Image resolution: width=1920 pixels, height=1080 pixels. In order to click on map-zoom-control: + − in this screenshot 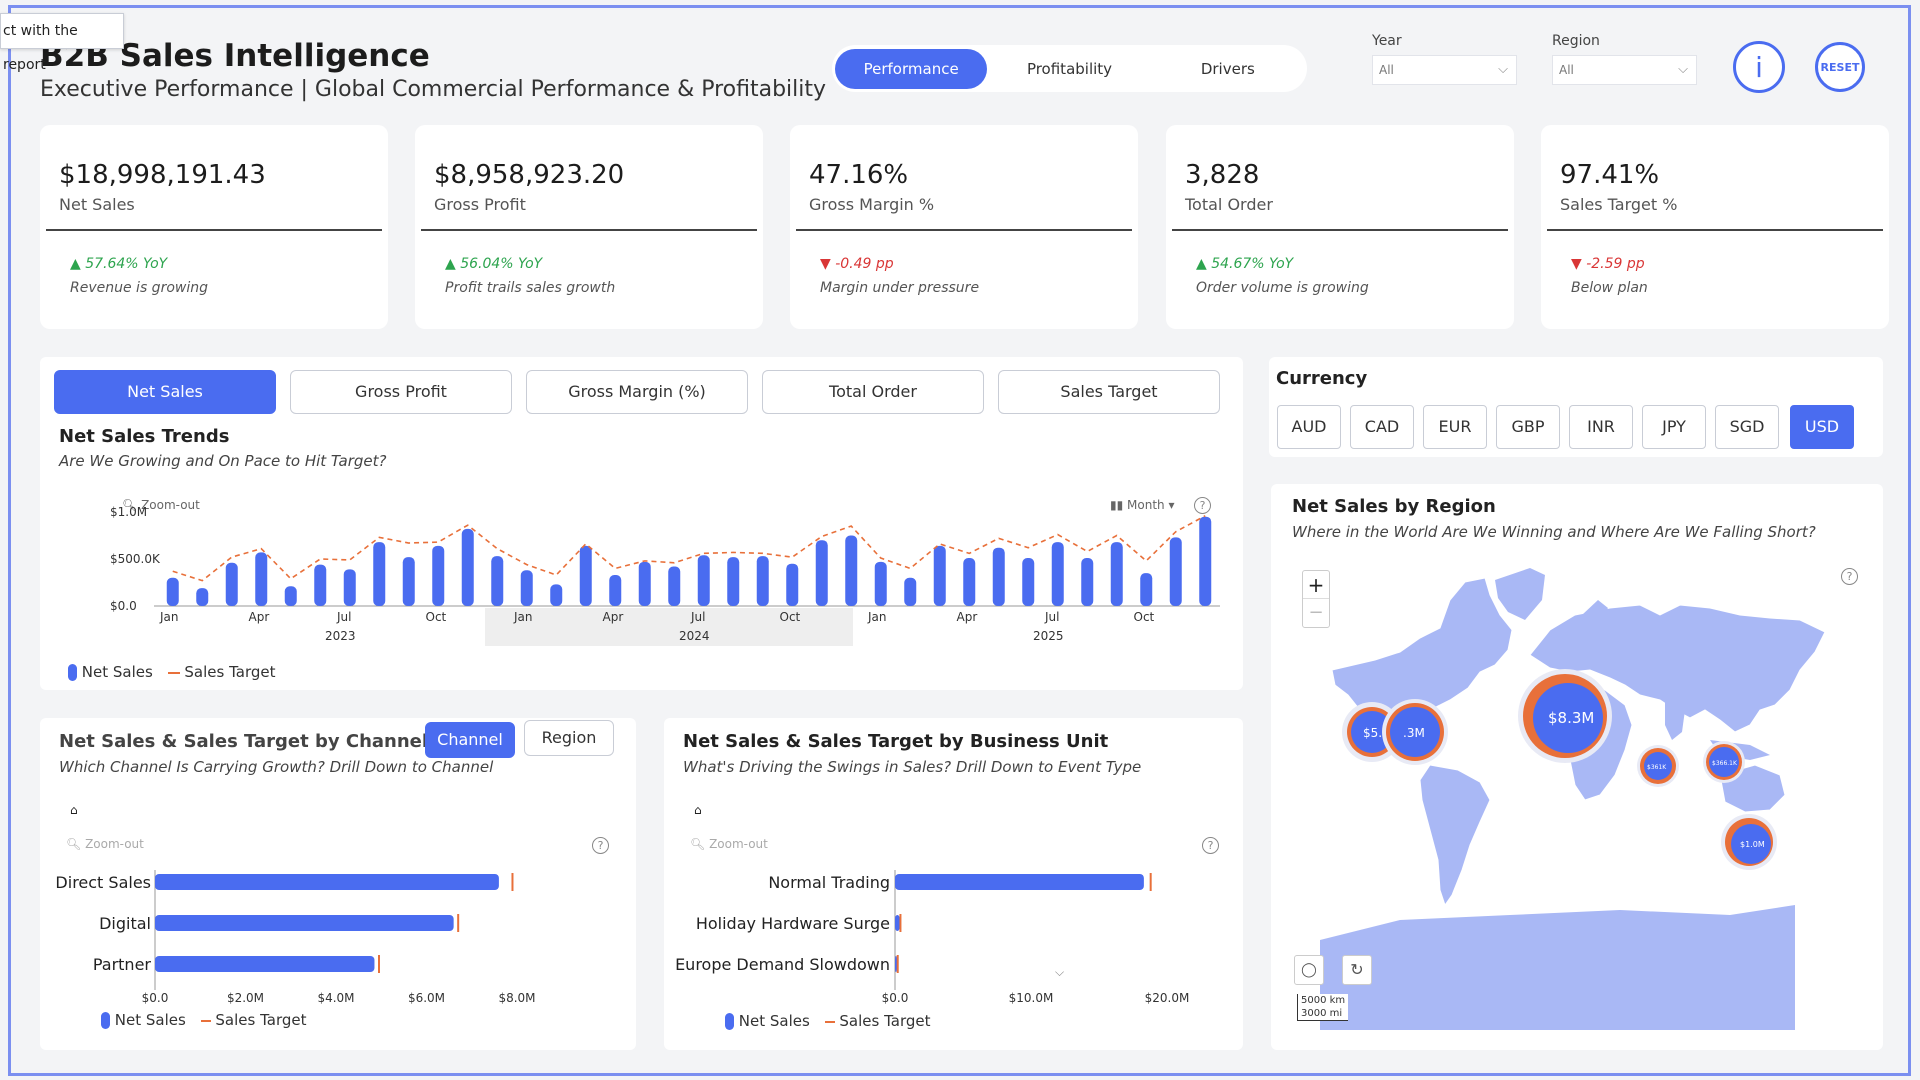, I will do `click(1316, 599)`.